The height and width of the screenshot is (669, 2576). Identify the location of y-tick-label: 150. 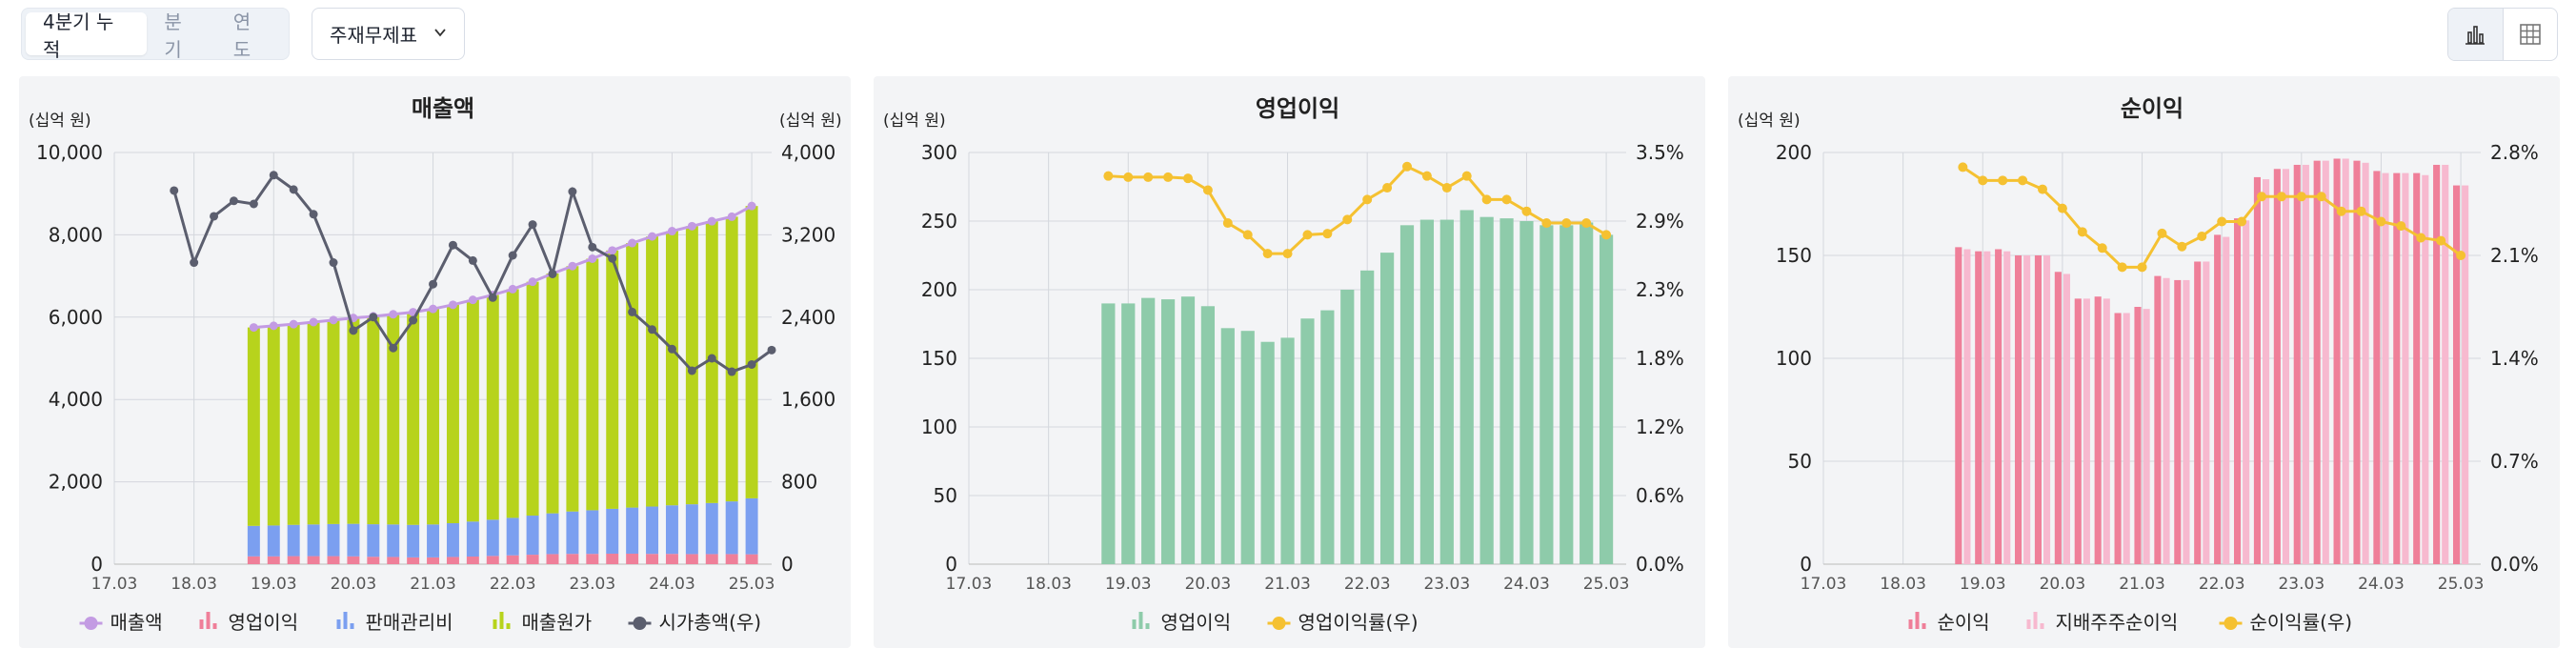
(939, 358).